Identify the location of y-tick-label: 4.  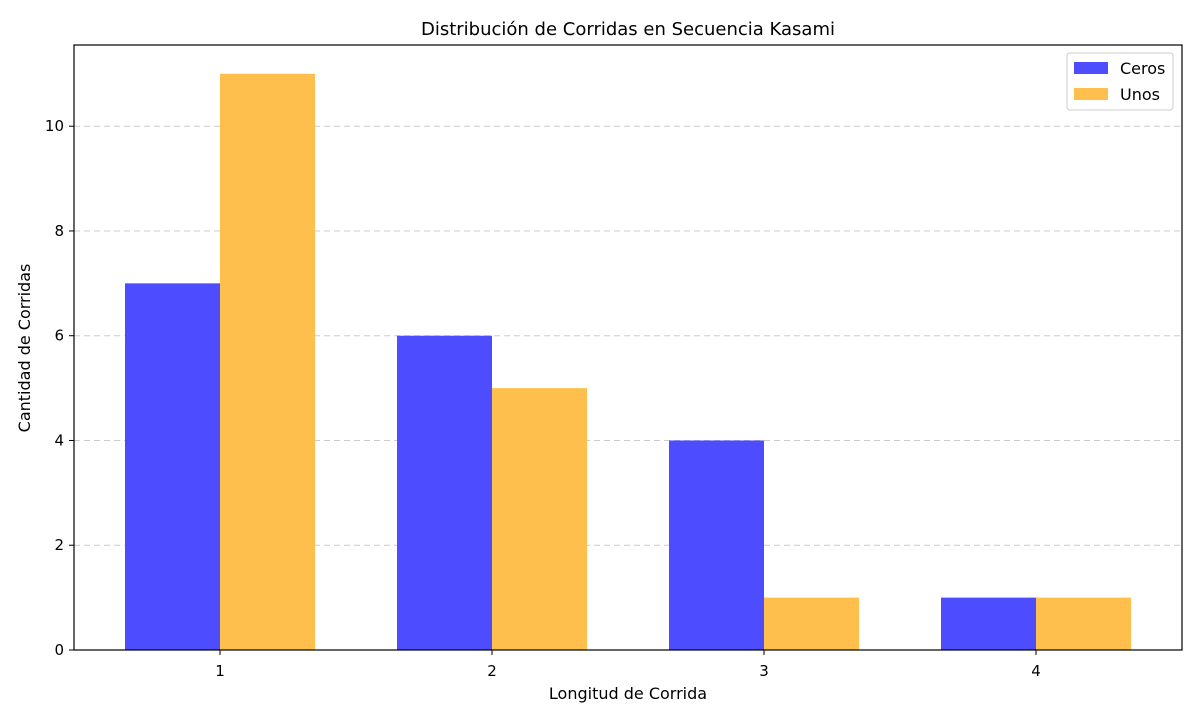
(59, 440).